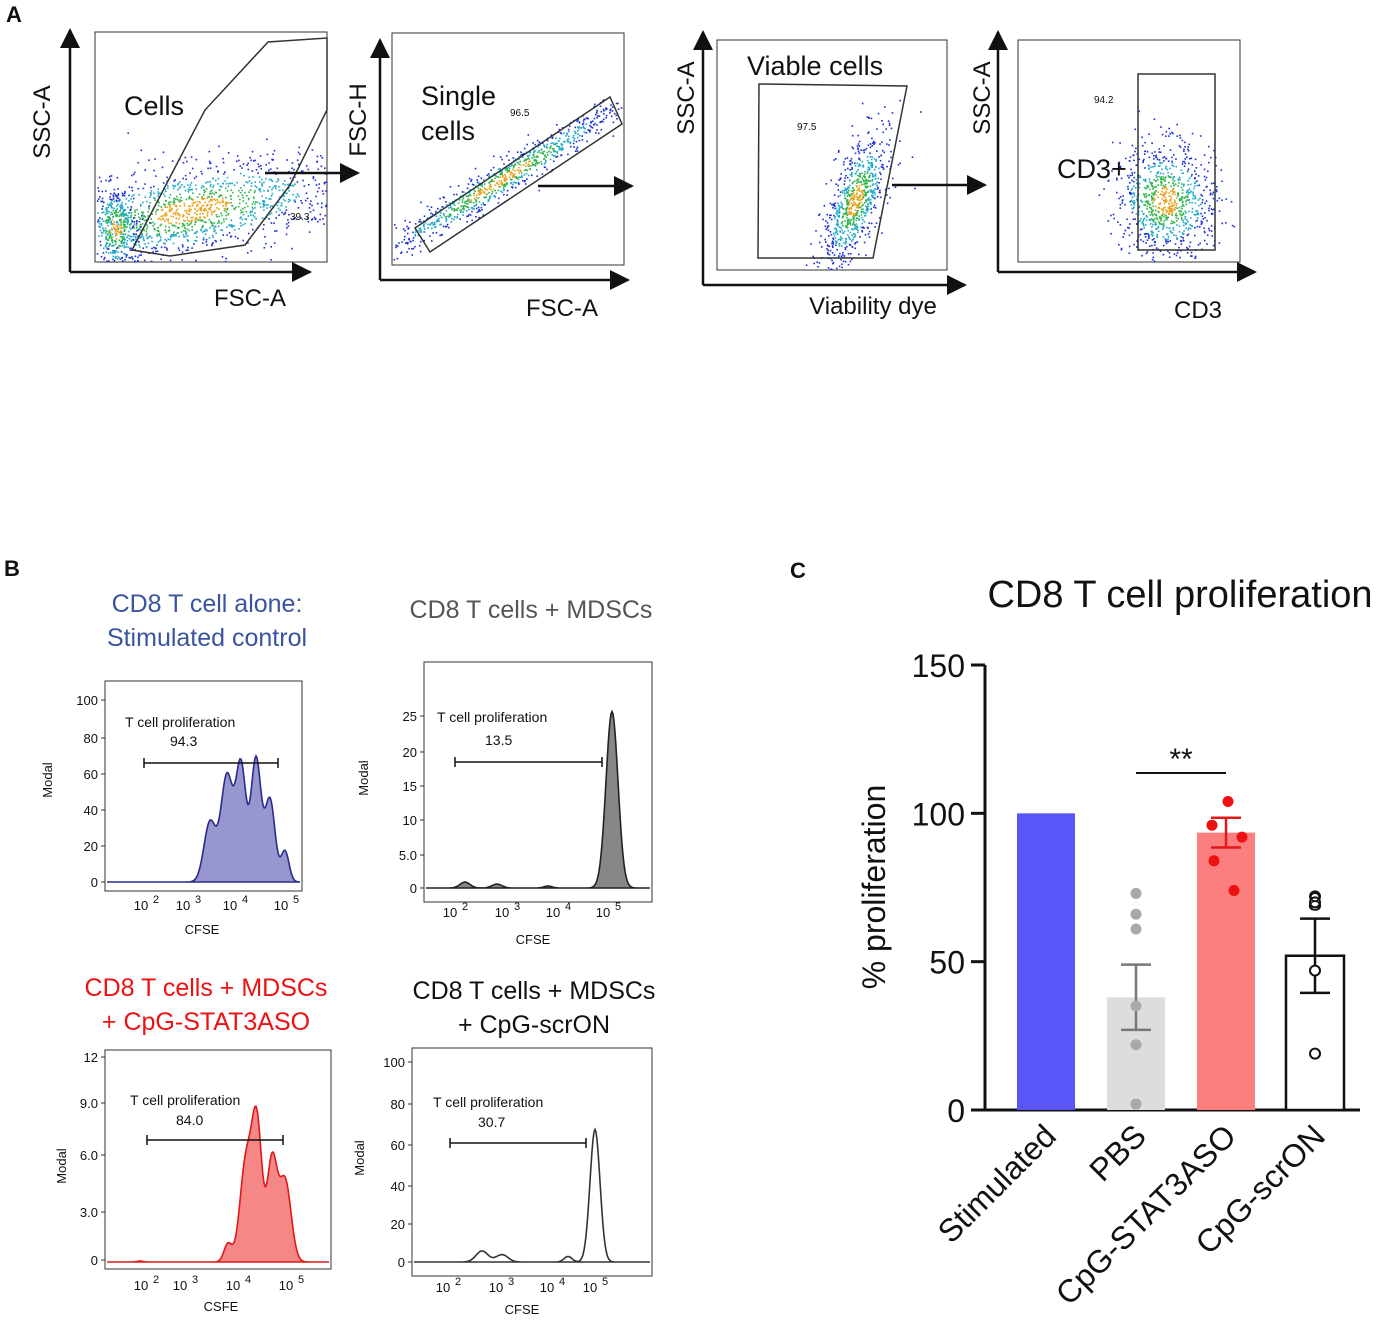 Image resolution: width=1400 pixels, height=1342 pixels. What do you see at coordinates (12, 568) in the screenshot?
I see `panel-b-label: B` at bounding box center [12, 568].